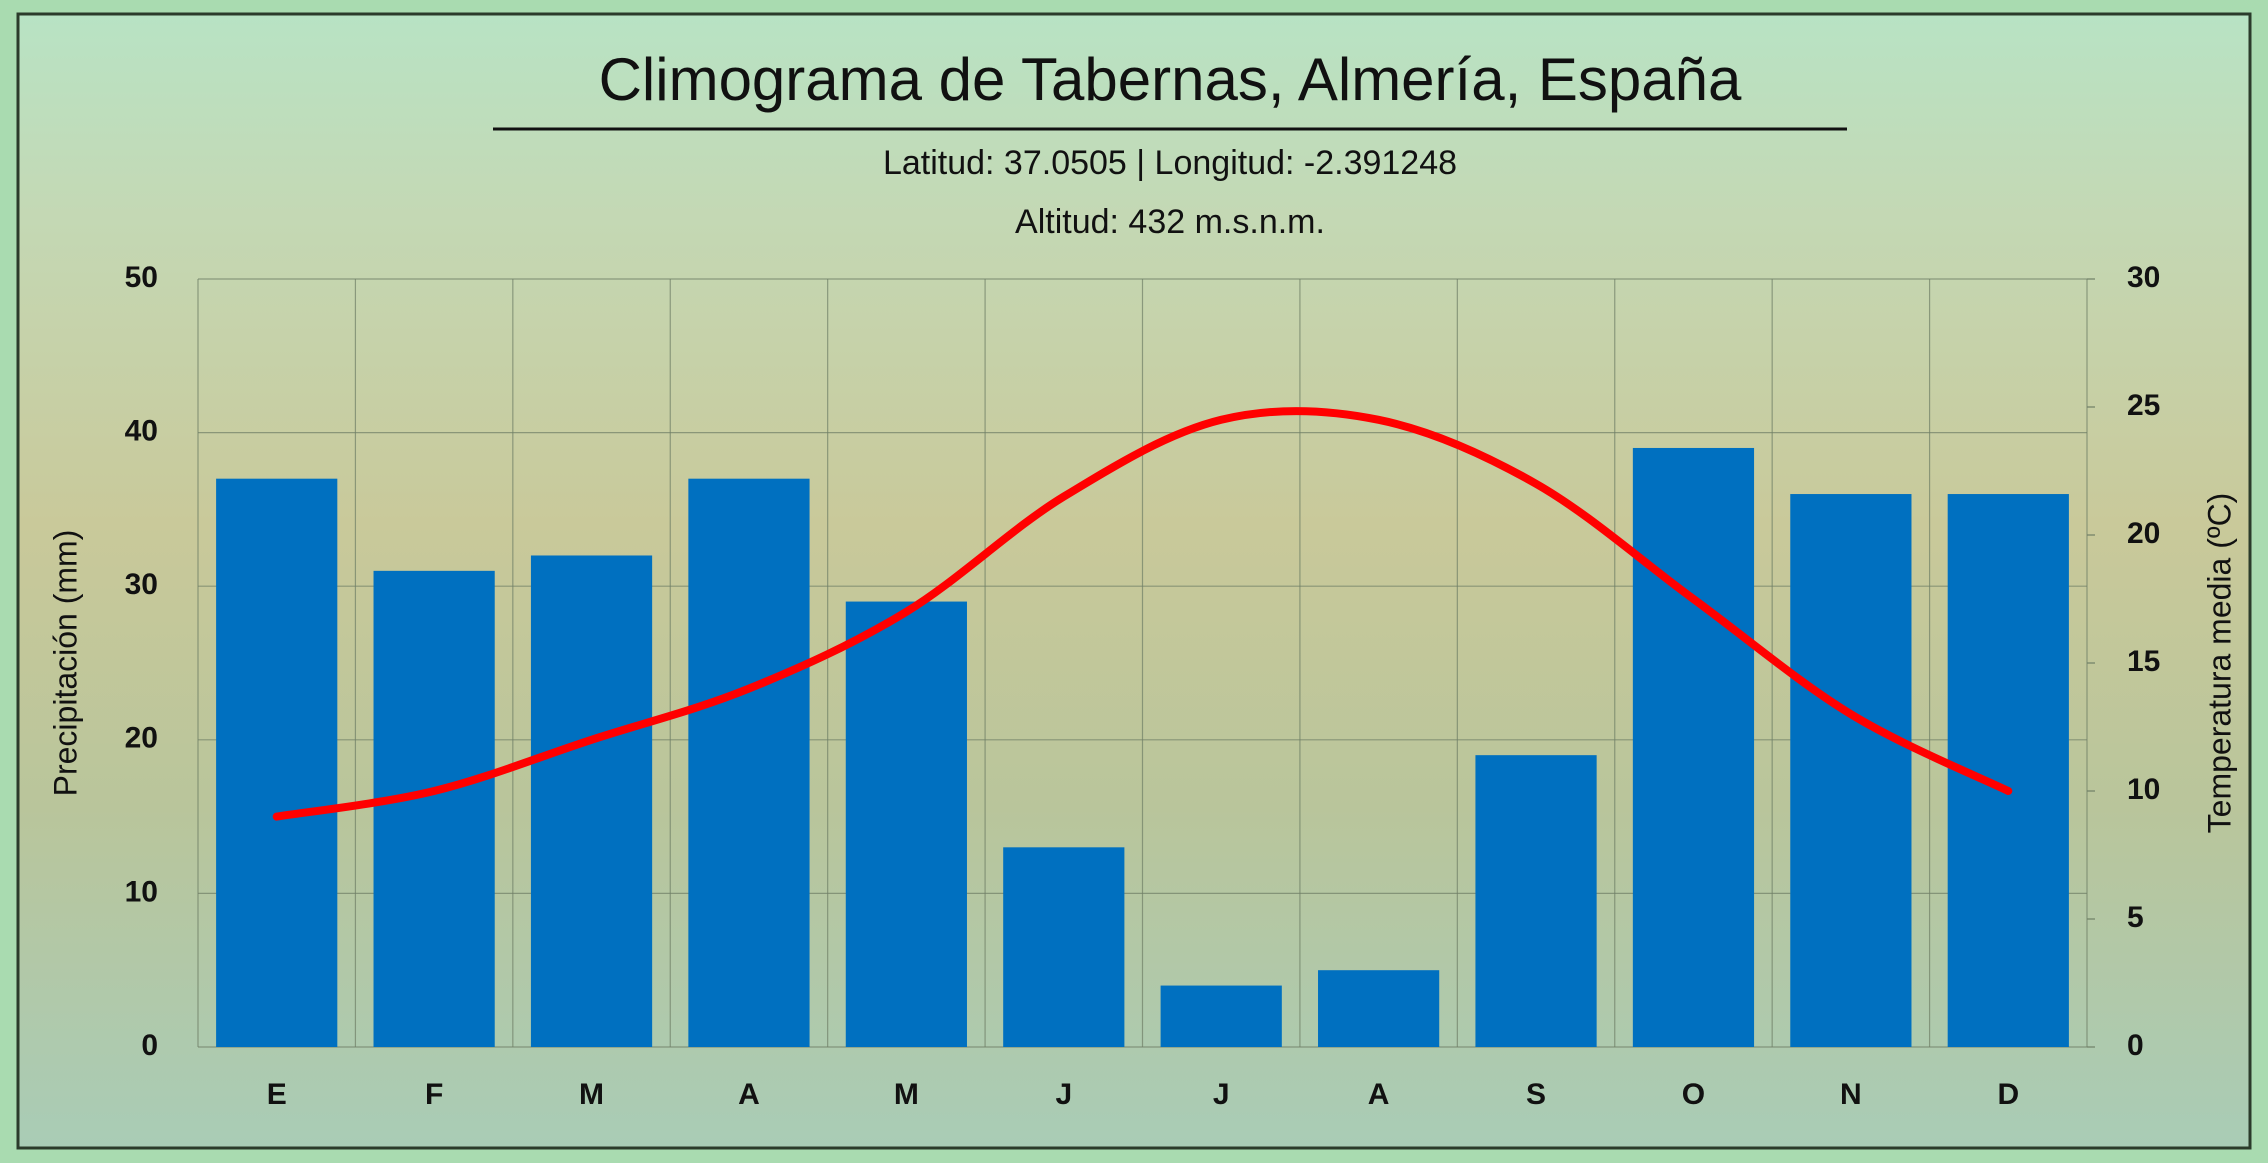 The width and height of the screenshot is (2268, 1163). I want to click on chart-title: Climograma de Tabernas, Almería, España, so click(1170, 79).